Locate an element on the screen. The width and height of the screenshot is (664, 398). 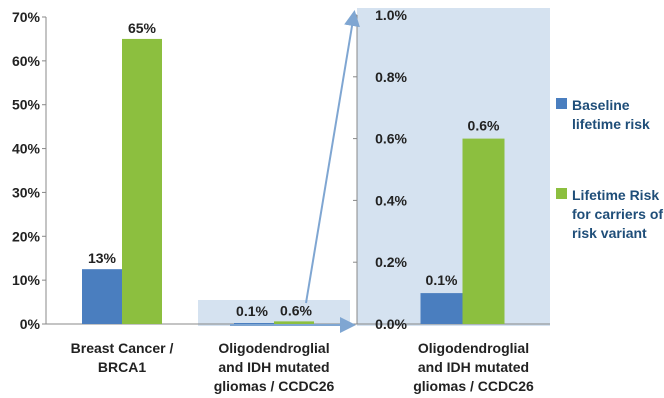
main-y-tick-label: 20% is located at coordinates (26, 236).